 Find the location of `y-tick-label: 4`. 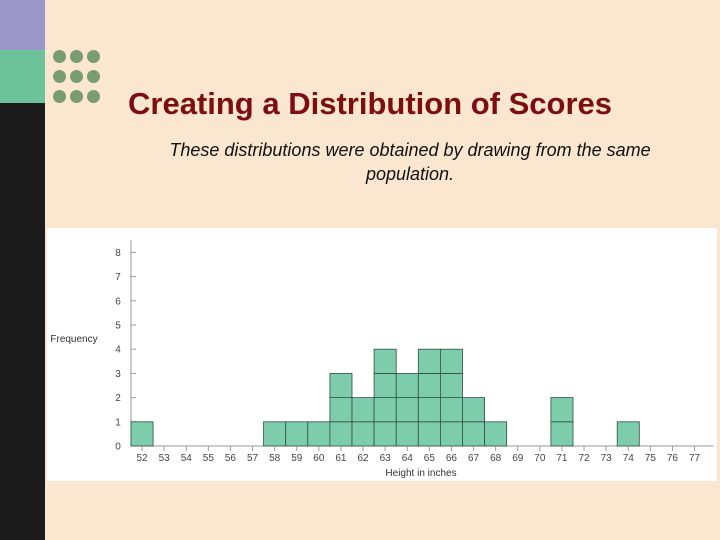

y-tick-label: 4 is located at coordinates (118, 350).